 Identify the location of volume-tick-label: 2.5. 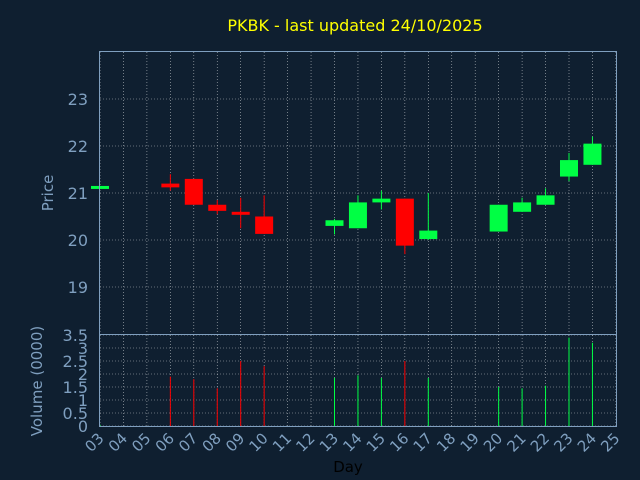
(75, 361).